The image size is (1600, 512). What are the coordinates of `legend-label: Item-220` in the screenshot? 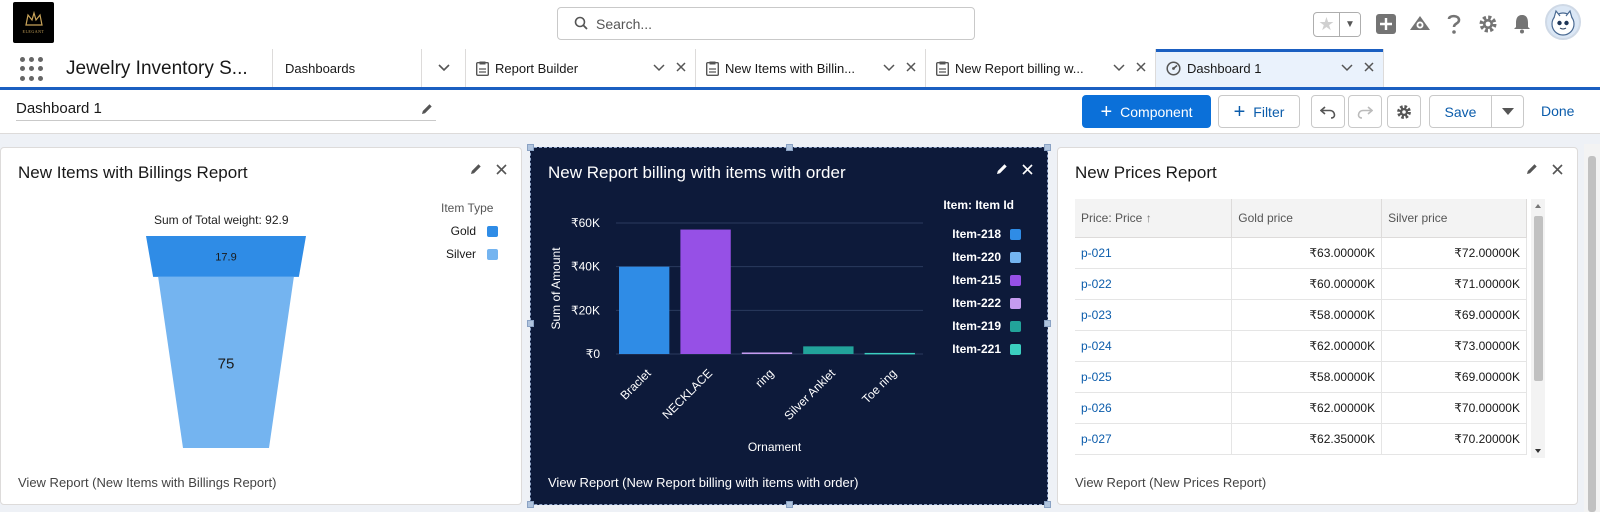 It's located at (976, 257).